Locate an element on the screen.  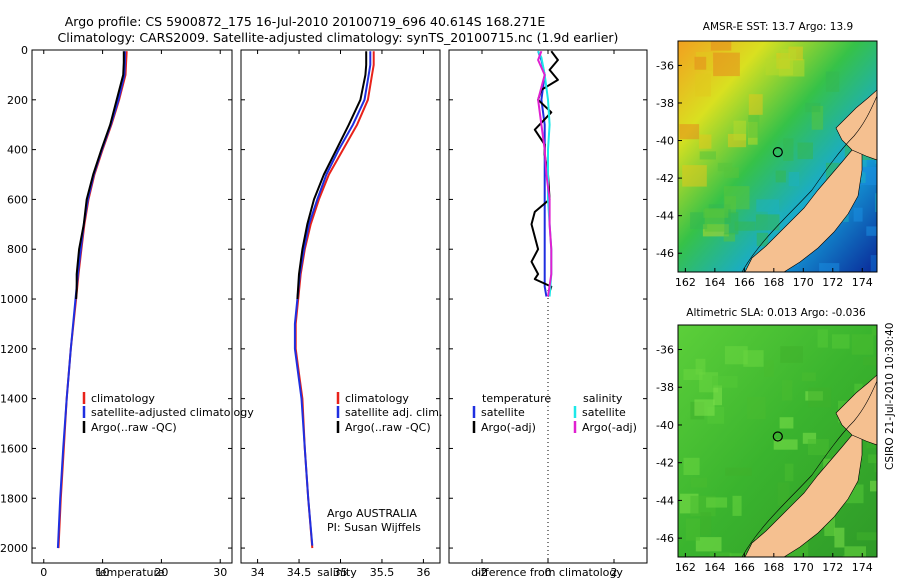
sla-map-xtick-label: 162 is located at coordinates (685, 567).